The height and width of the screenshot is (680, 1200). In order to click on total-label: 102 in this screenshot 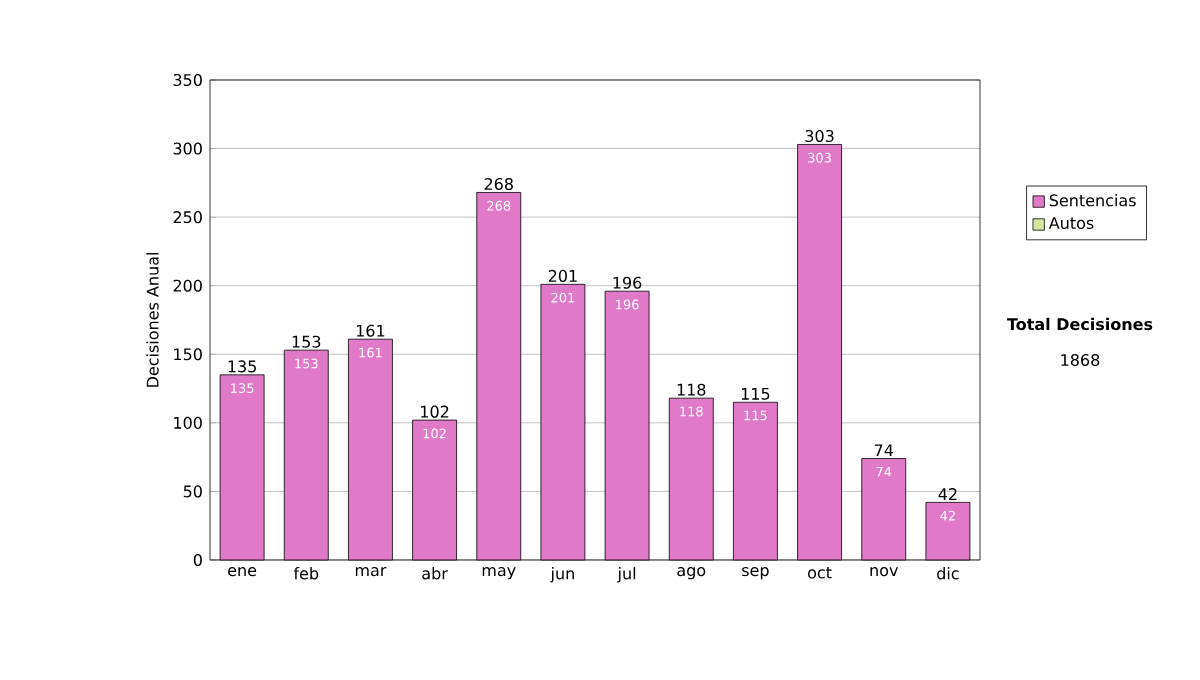, I will do `click(435, 411)`.